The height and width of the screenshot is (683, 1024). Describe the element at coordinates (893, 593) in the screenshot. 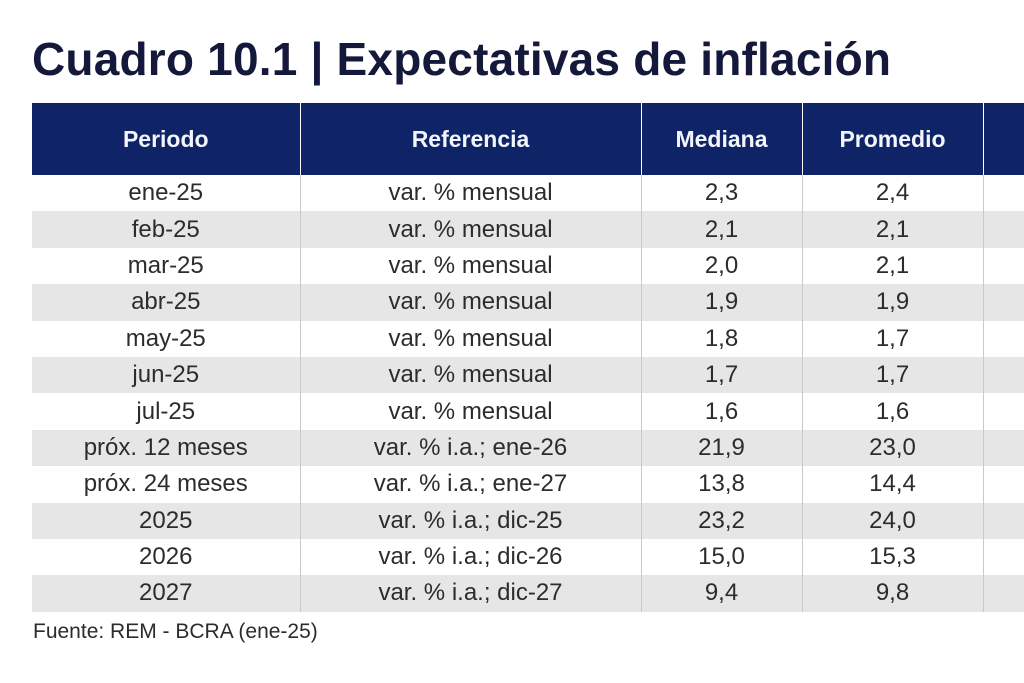

I see `cell-promedio: 9,8` at that location.